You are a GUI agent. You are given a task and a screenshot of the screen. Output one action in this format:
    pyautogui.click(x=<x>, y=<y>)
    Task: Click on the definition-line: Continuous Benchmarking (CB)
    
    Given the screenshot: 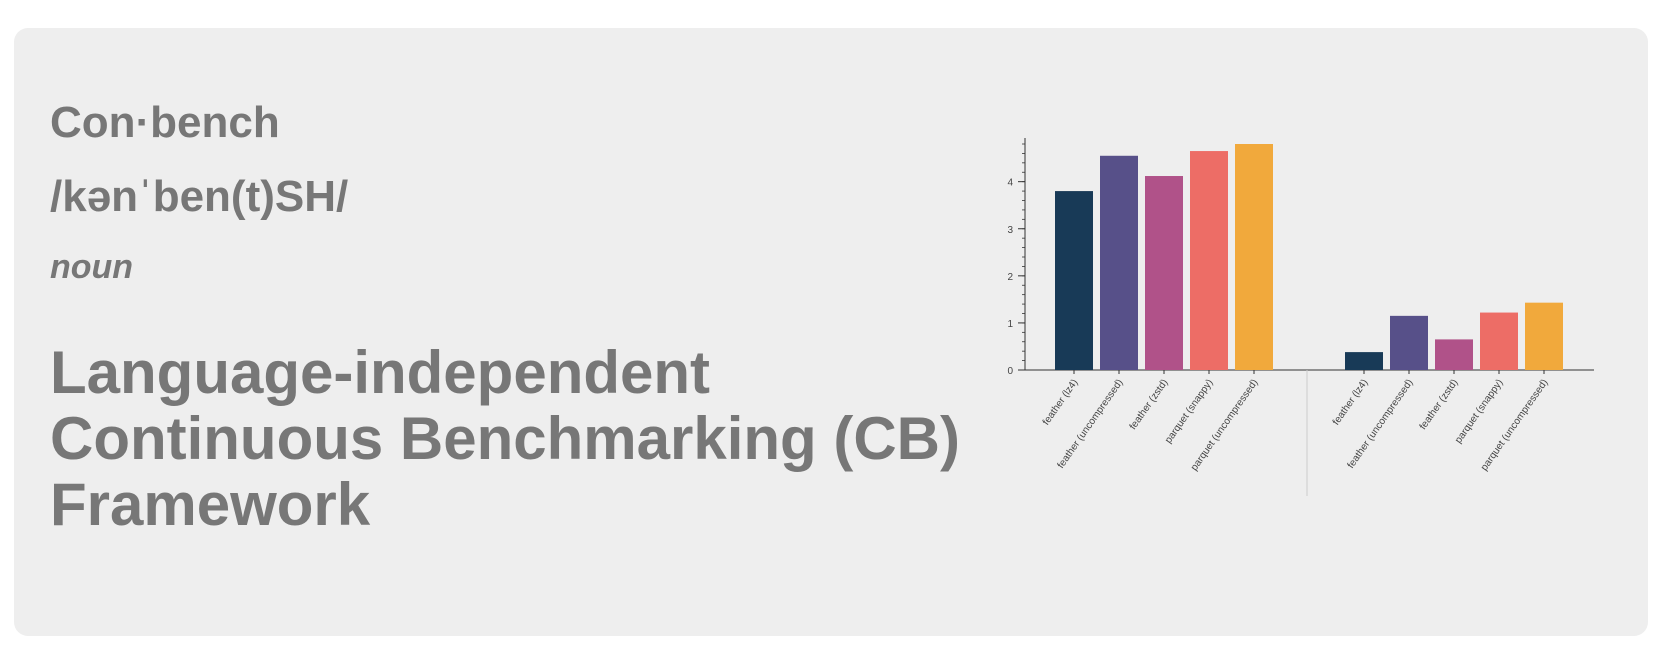 What is the action you would take?
    pyautogui.click(x=505, y=438)
    